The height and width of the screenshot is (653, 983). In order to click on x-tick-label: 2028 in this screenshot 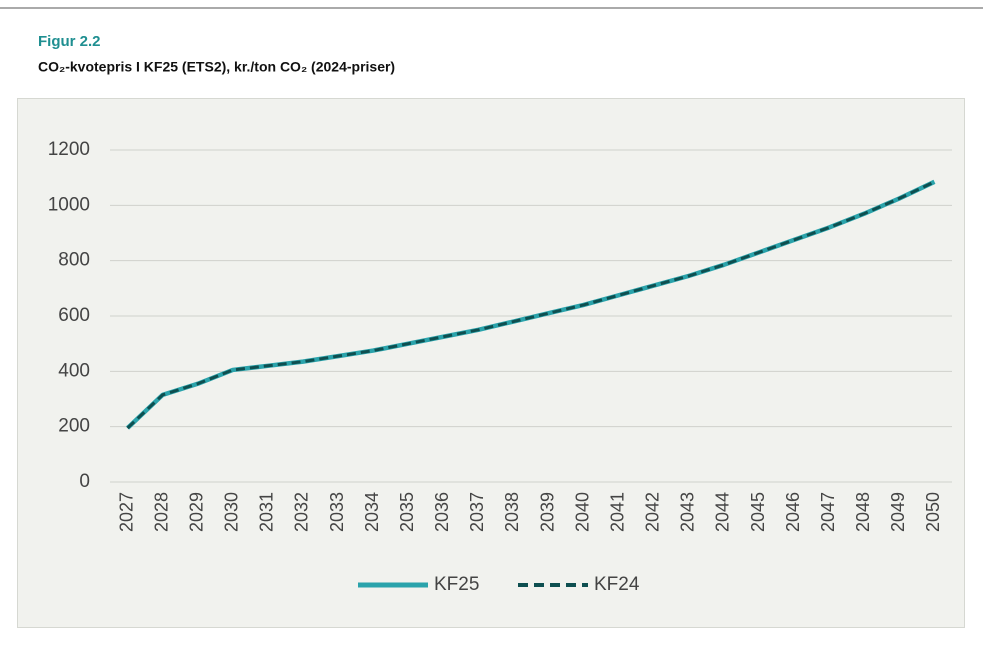, I will do `click(161, 512)`.